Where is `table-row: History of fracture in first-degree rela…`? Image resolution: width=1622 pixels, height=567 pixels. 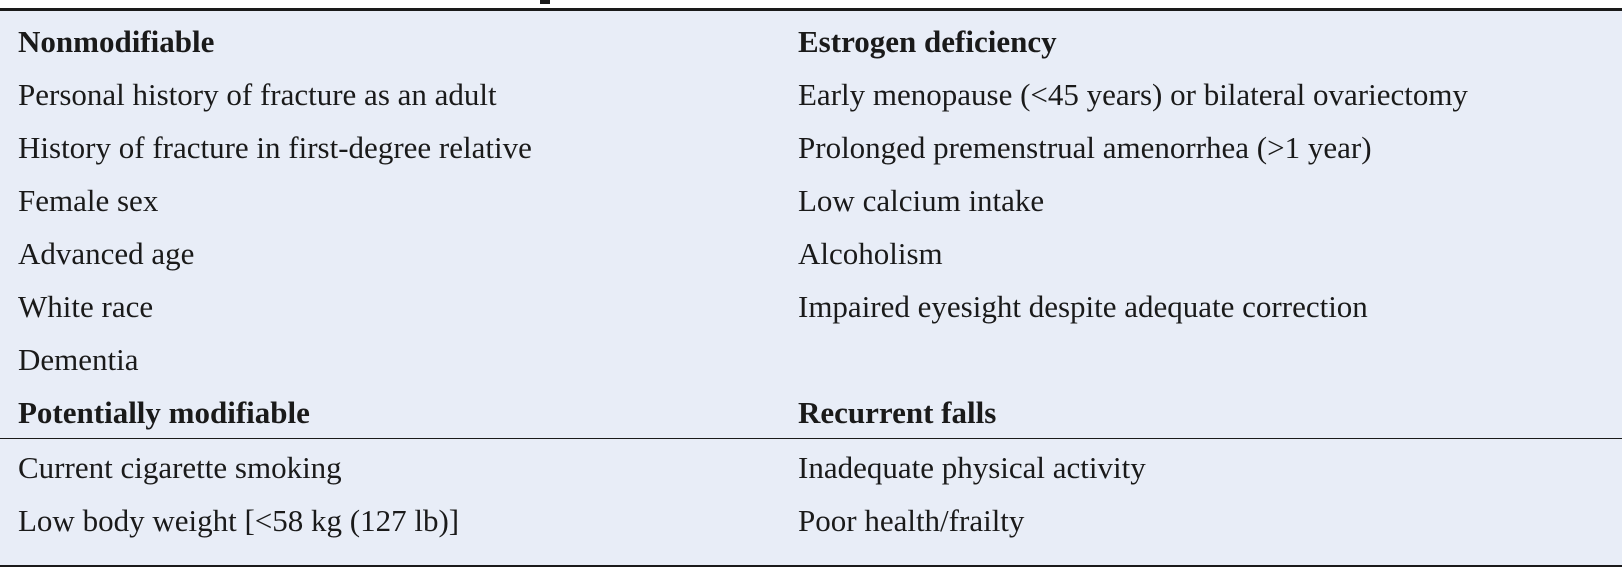 table-row: History of fracture in first-degree rela… is located at coordinates (811, 147).